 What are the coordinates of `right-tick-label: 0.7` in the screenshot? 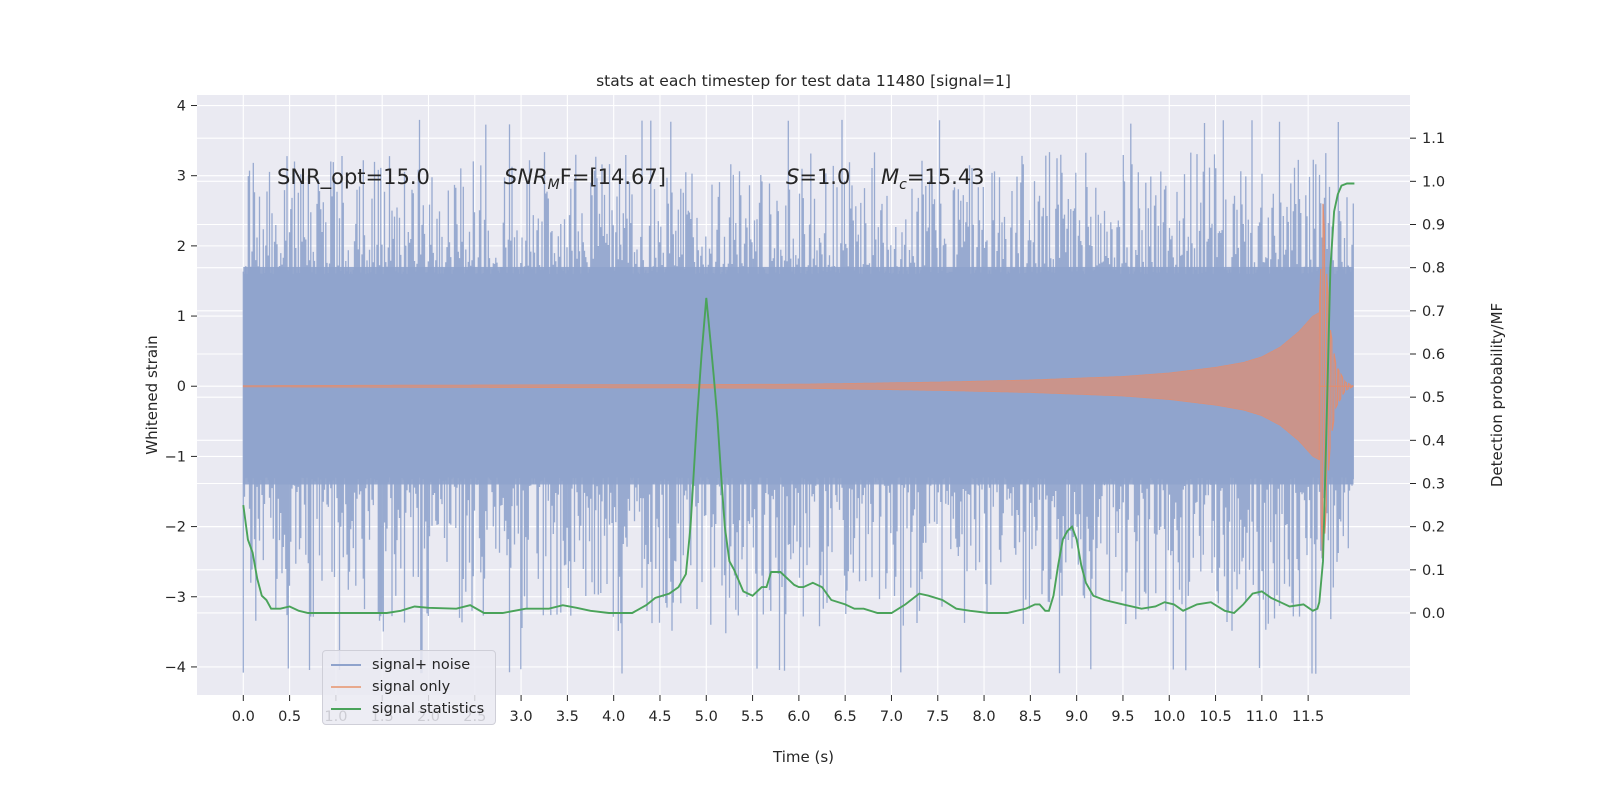 It's located at (1433, 312).